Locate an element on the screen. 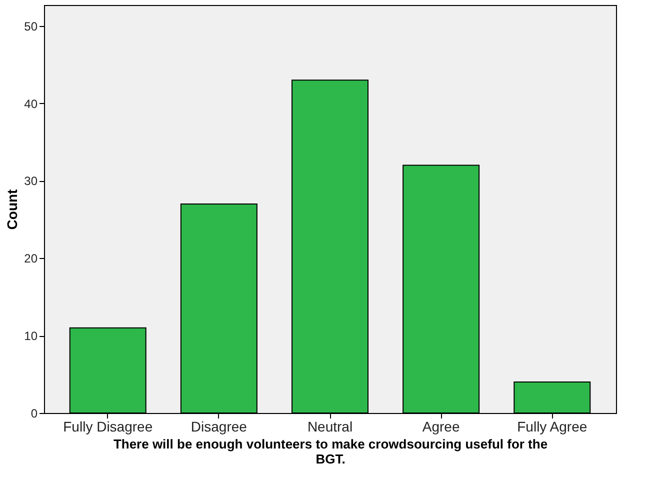 Image resolution: width=648 pixels, height=494 pixels. x-axis-title: There will be enough volunteers to make crowdsourcing useful for the BGT. is located at coordinates (330, 451).